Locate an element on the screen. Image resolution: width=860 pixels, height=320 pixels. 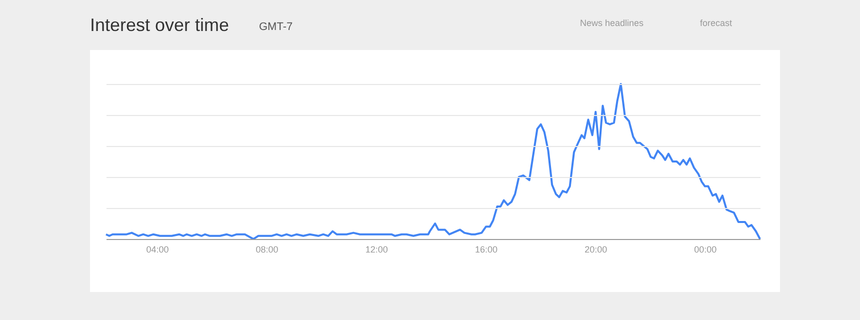
x-tick-label: 08:00 is located at coordinates (267, 249).